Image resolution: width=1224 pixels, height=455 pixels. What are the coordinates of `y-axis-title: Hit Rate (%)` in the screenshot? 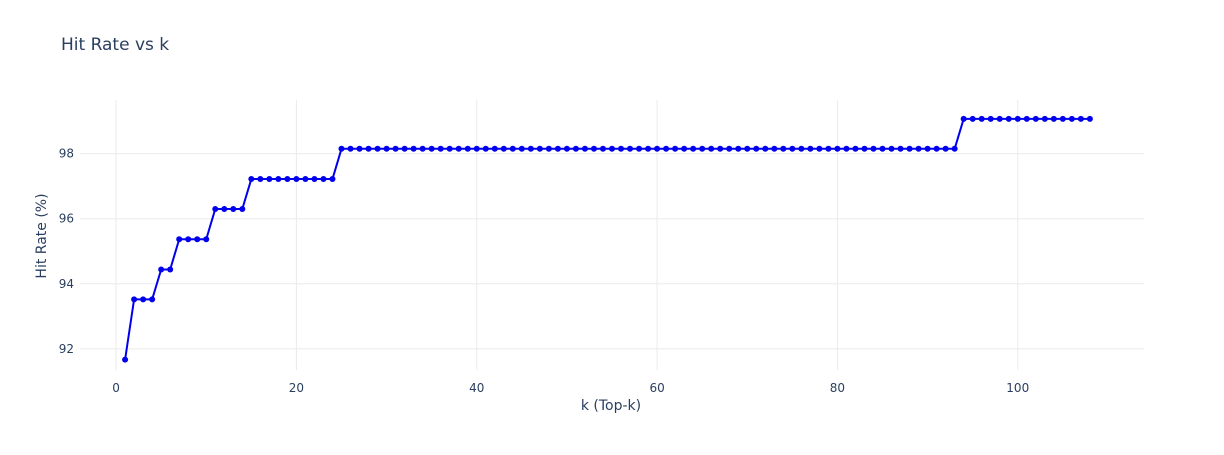 It's located at (42, 235).